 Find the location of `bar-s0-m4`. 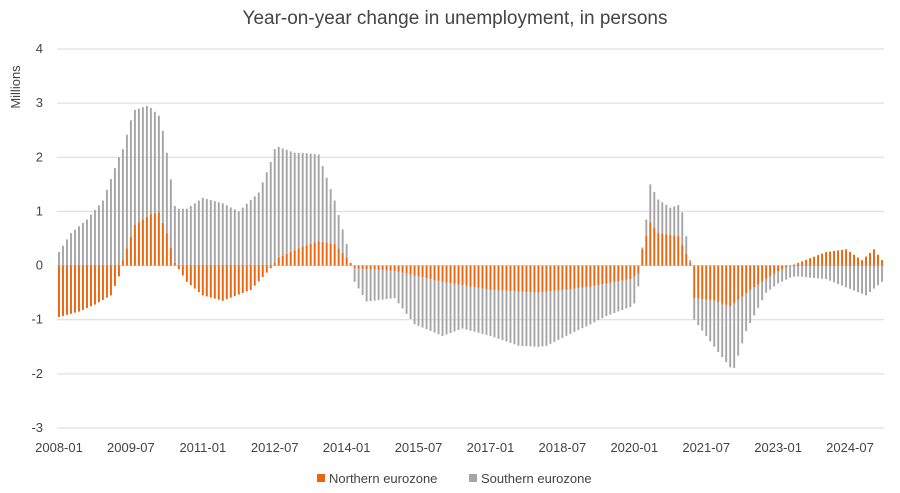

bar-s0-m4 is located at coordinates (75, 289).